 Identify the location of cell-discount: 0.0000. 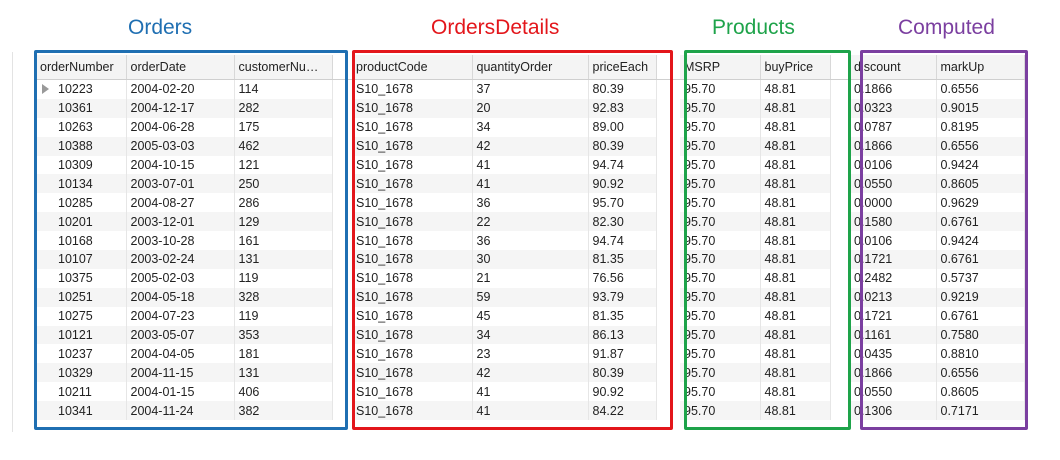
(893, 203).